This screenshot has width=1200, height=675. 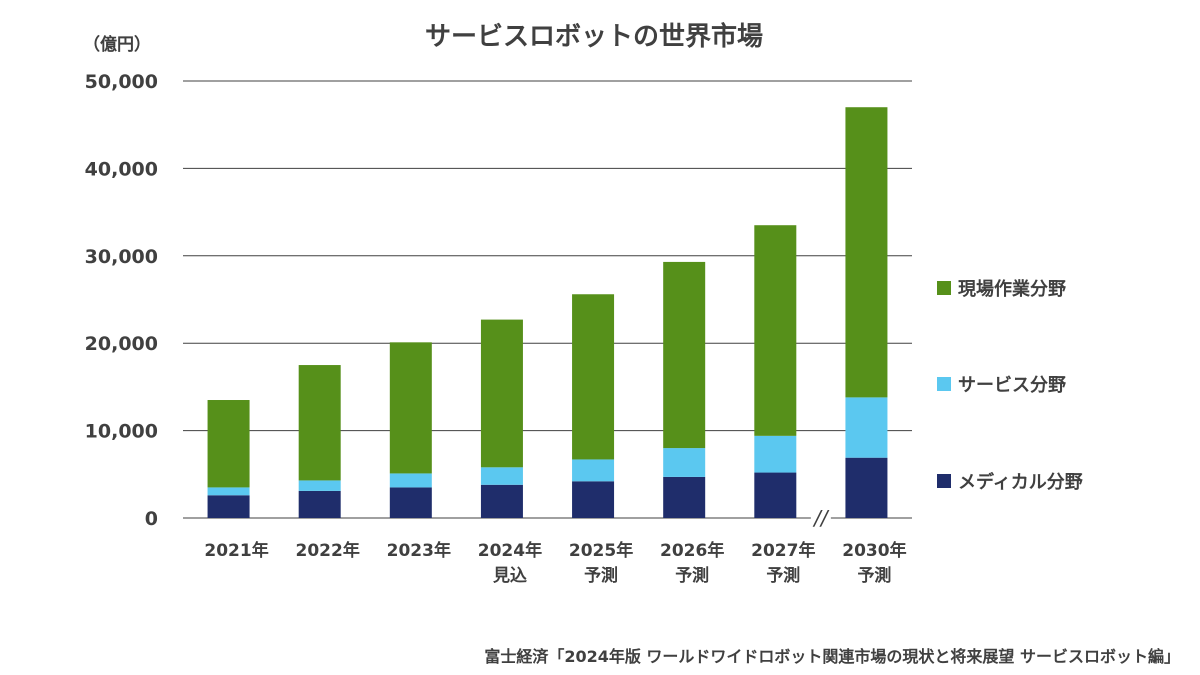 I want to click on y-tick-label: 30,000, so click(x=121, y=257).